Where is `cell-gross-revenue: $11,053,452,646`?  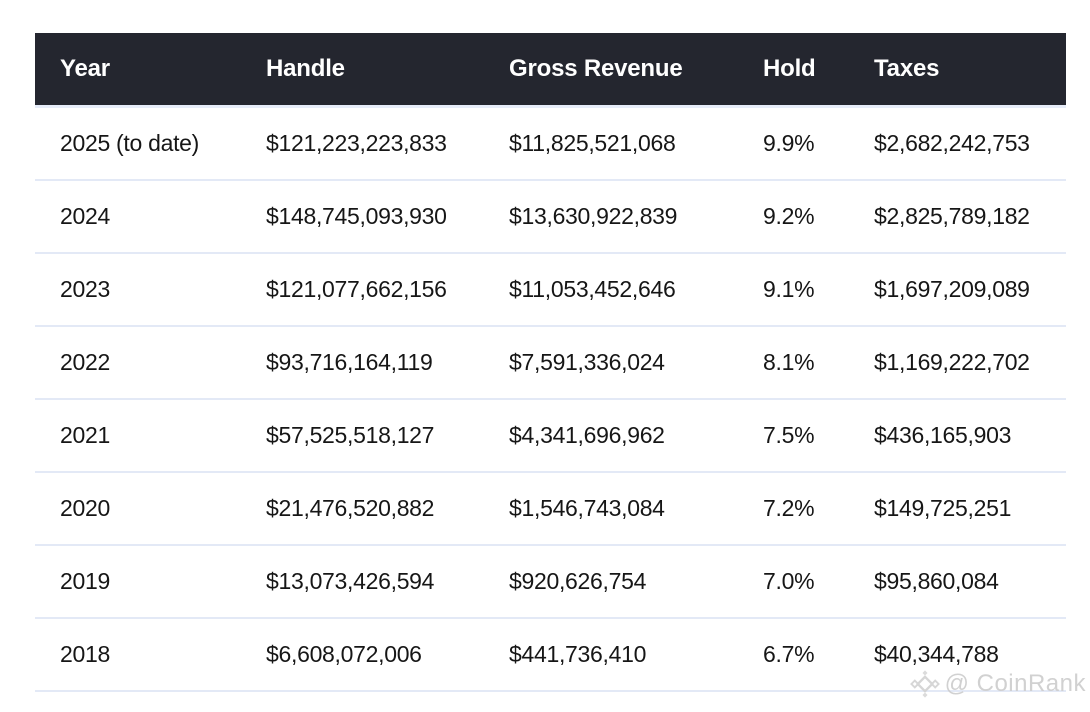 cell-gross-revenue: $11,053,452,646 is located at coordinates (592, 289).